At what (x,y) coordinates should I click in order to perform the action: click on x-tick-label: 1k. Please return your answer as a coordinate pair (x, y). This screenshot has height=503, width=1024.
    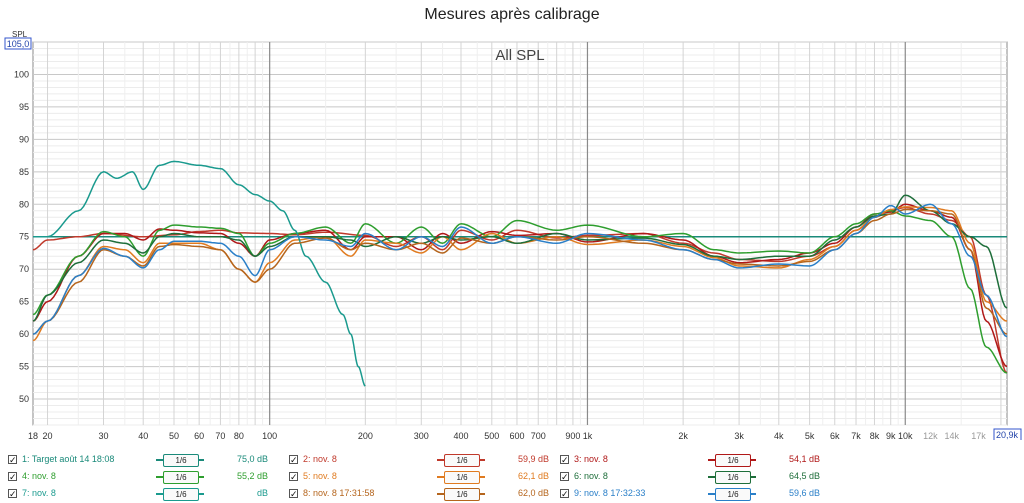
    Looking at the image, I should click on (588, 435).